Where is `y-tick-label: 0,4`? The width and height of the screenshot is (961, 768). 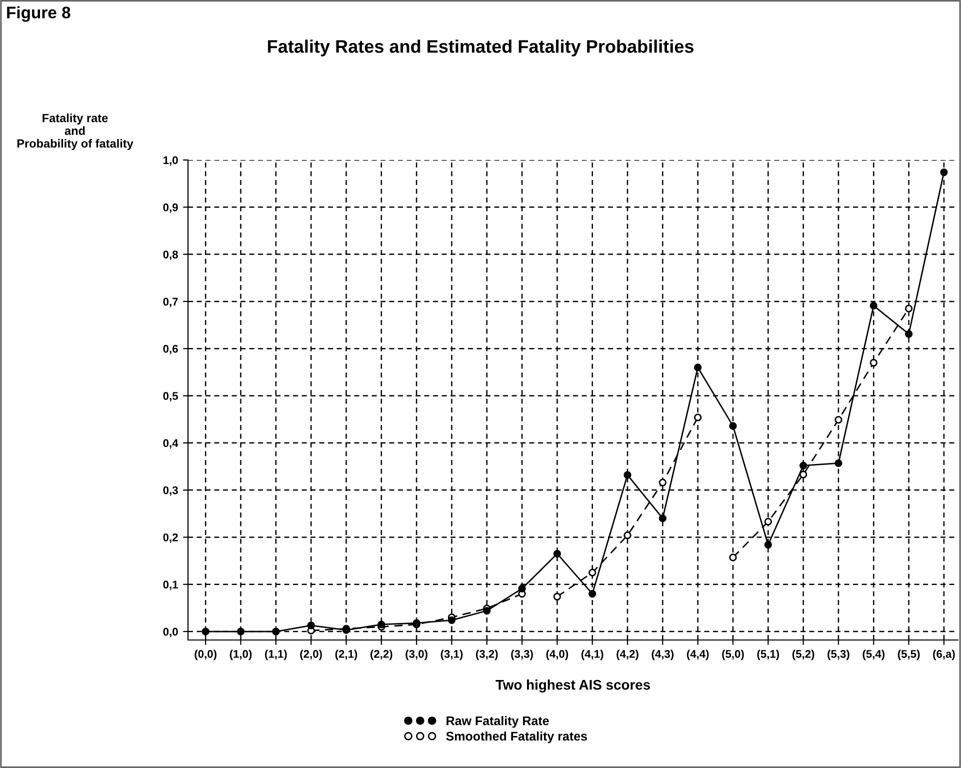
y-tick-label: 0,4 is located at coordinates (170, 444).